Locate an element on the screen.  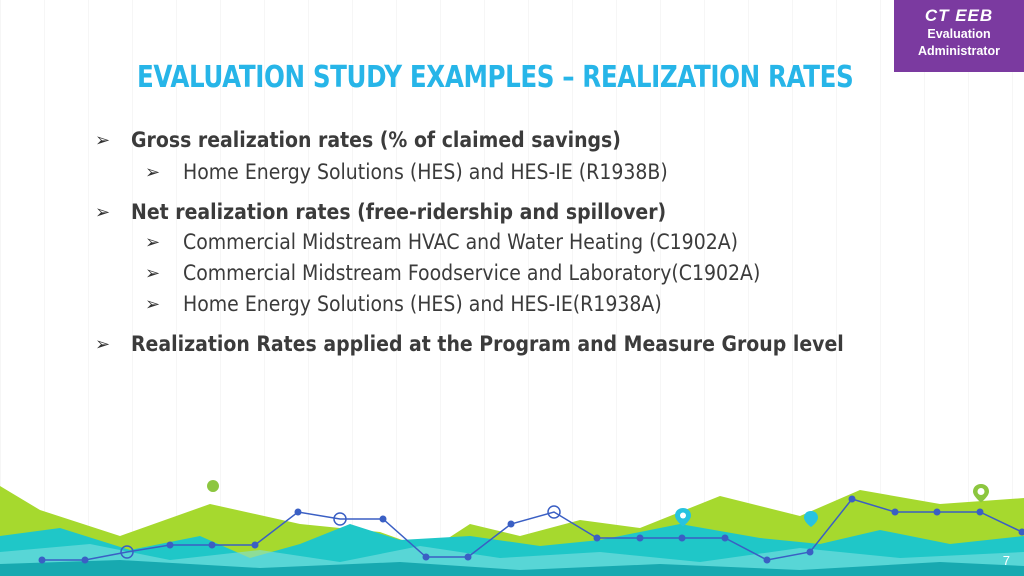
org-badge: CT EEB Evaluation Administrator is located at coordinates (959, 36).